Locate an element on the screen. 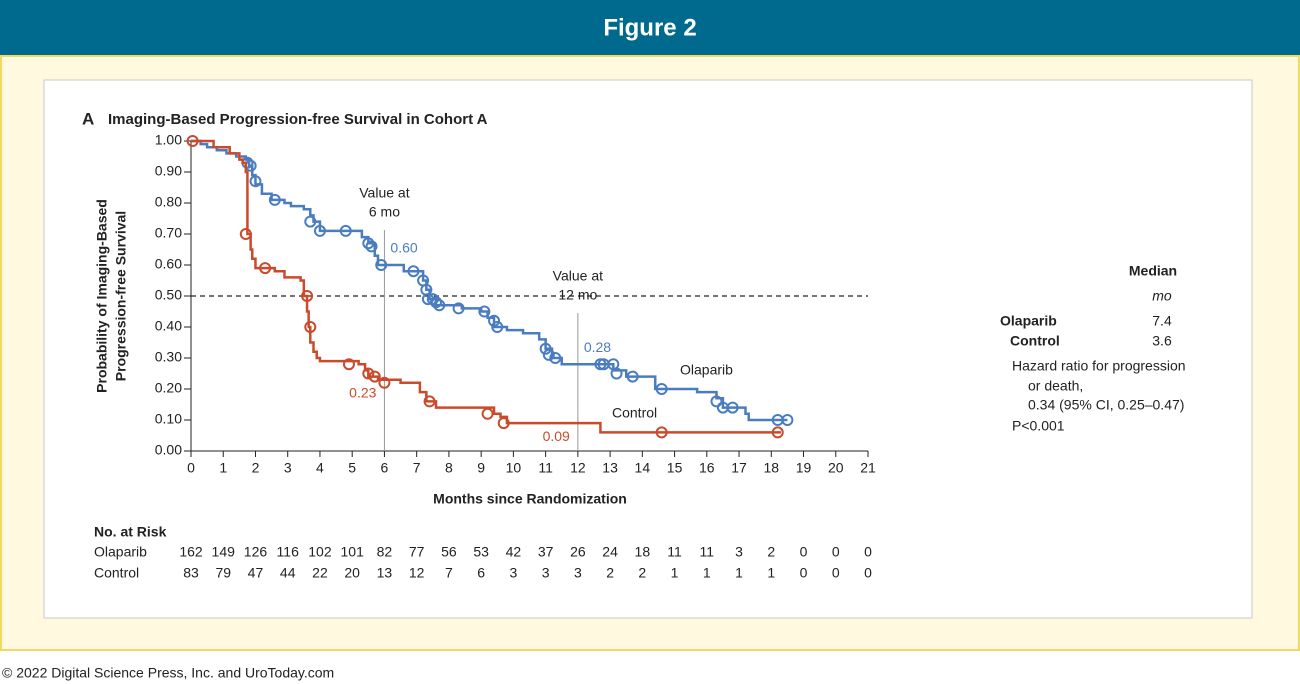 Image resolution: width=1300 pixels, height=684 pixels. reference-label: 6 mo is located at coordinates (384, 212).